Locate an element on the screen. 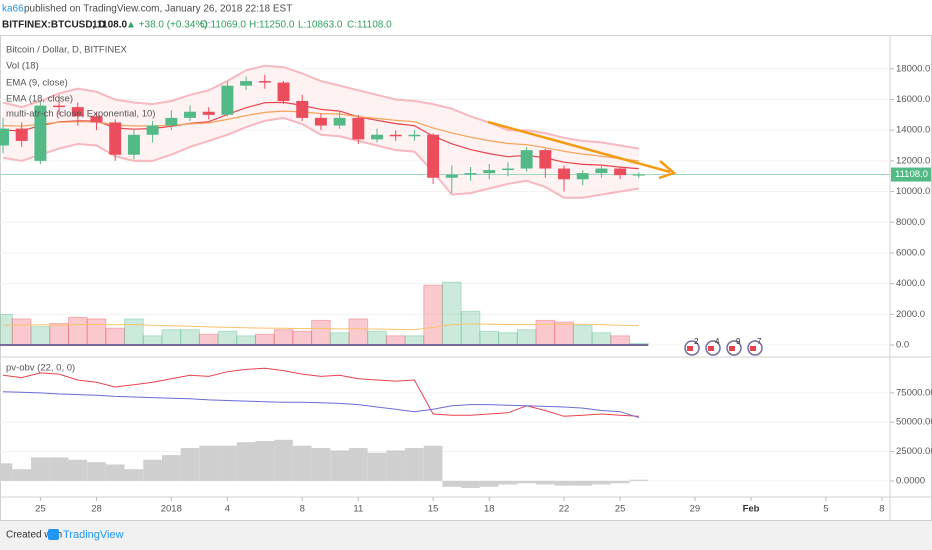 The width and height of the screenshot is (932, 550). x-tick-label: 2018 is located at coordinates (171, 509).